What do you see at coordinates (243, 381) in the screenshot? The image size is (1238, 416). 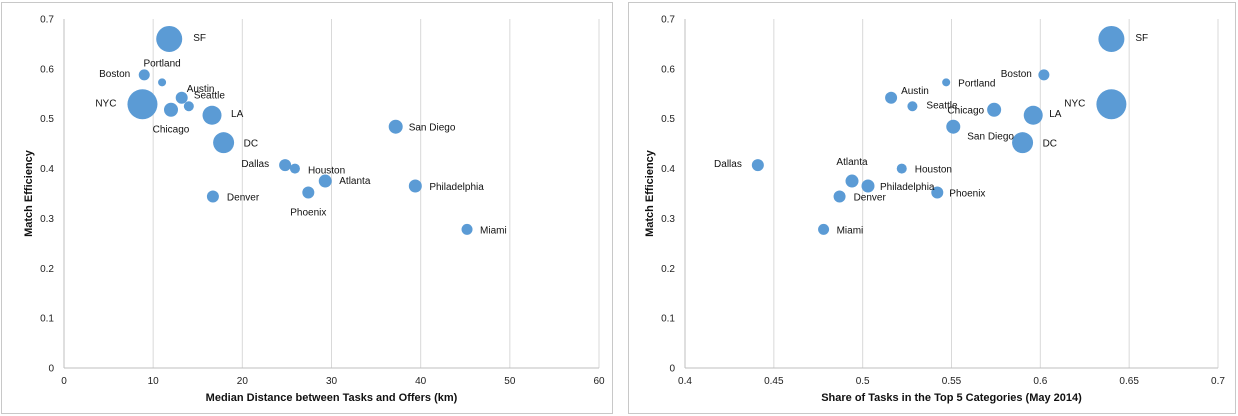 I see `x-tick-label: 20` at bounding box center [243, 381].